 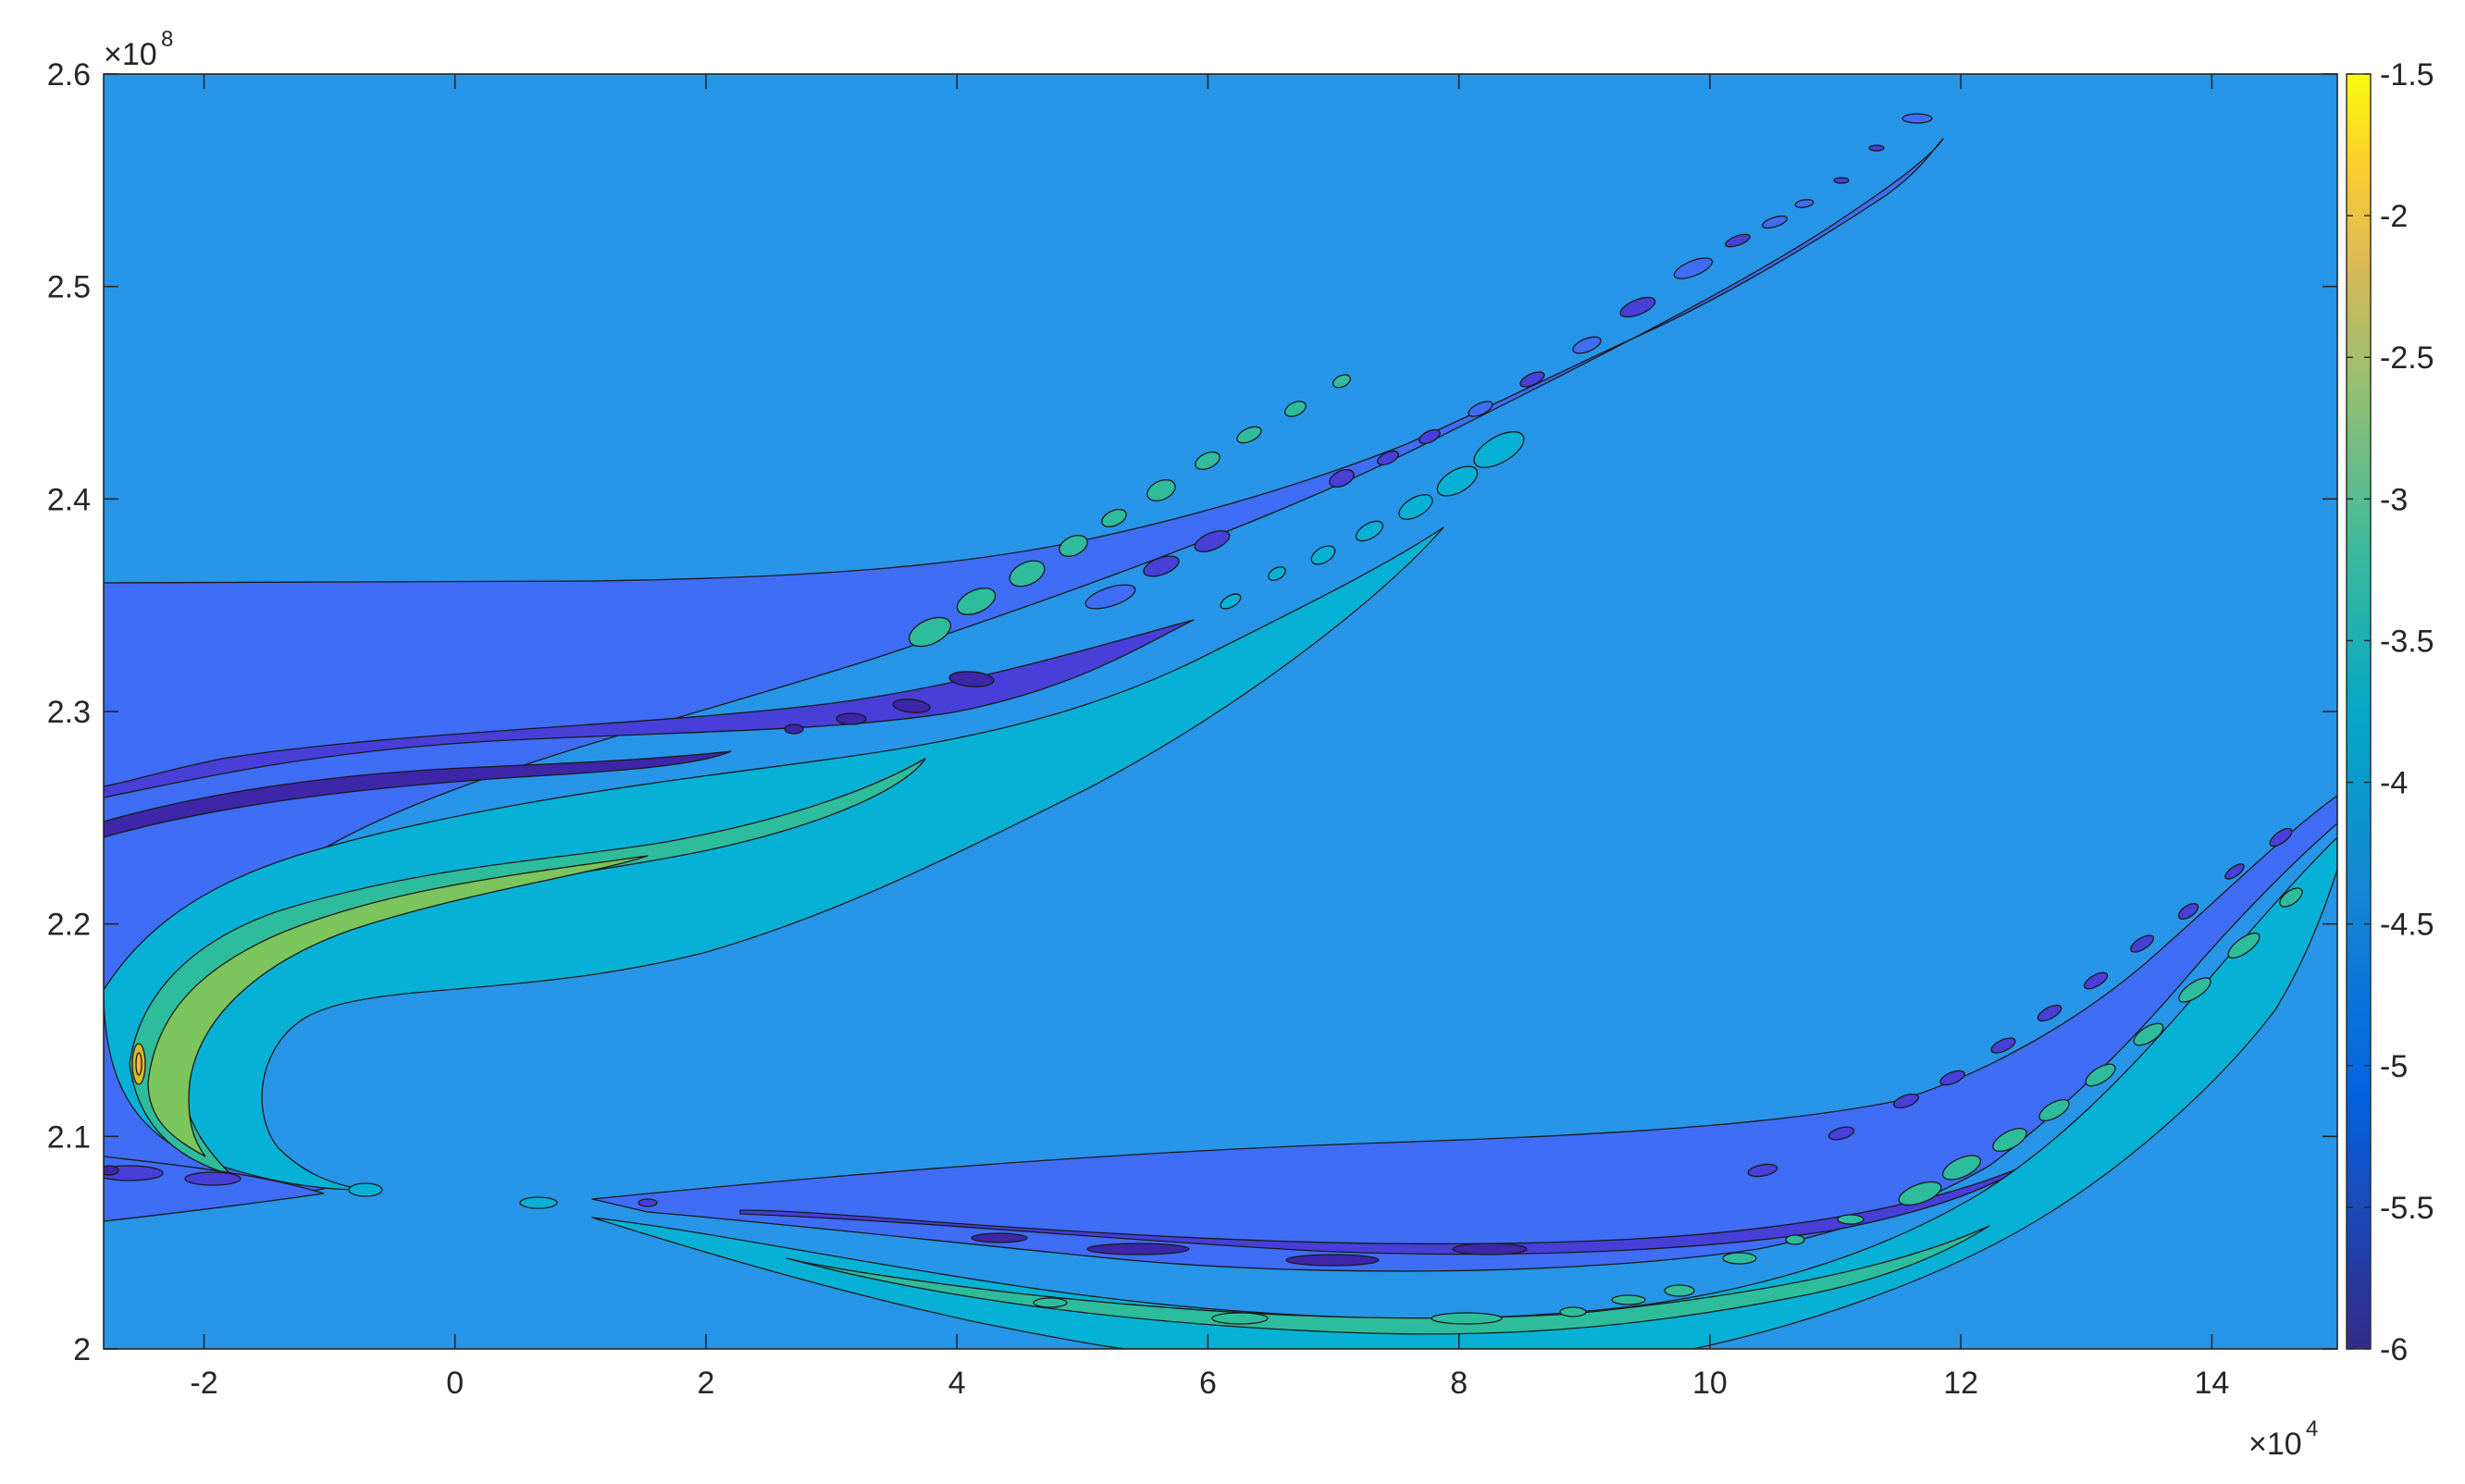 I want to click on y-tick-label: 2, so click(x=82, y=1349).